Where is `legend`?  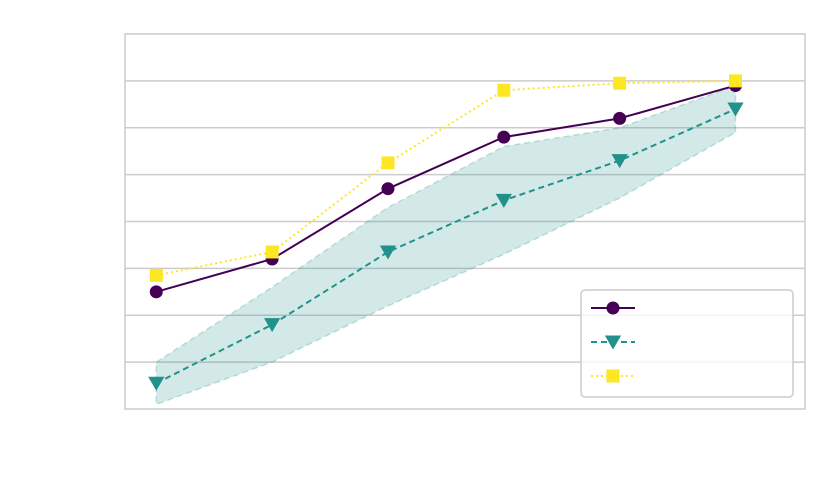
legend is located at coordinates (687, 343).